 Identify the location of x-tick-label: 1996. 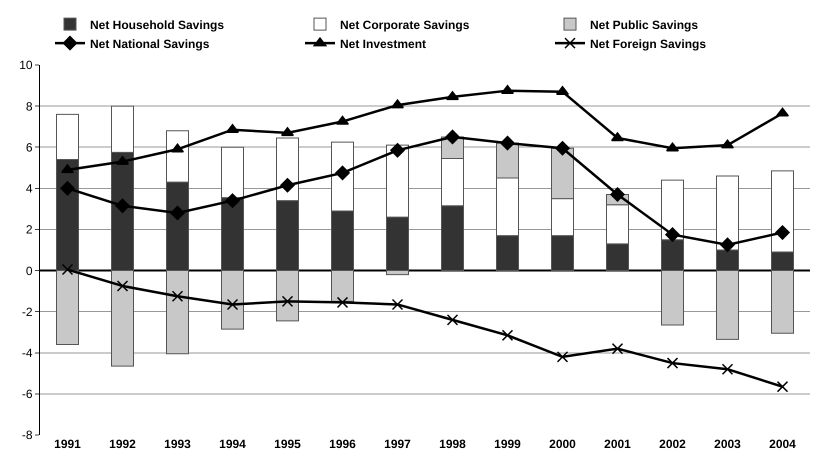
(342, 444).